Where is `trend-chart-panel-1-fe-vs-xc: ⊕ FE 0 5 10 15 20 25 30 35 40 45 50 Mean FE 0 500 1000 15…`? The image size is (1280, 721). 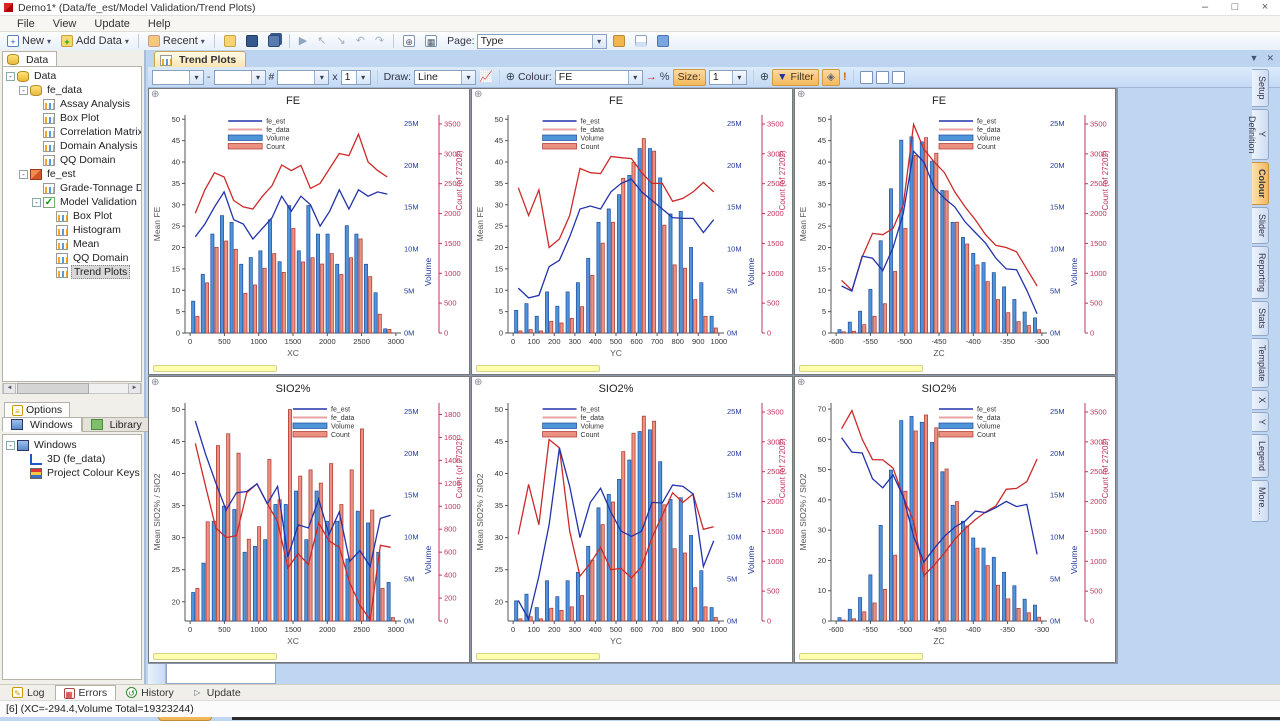 trend-chart-panel-1-fe-vs-xc: ⊕ FE 0 5 10 15 20 25 30 35 40 45 50 Mean FE 0 500 1000 15… is located at coordinates (309, 231).